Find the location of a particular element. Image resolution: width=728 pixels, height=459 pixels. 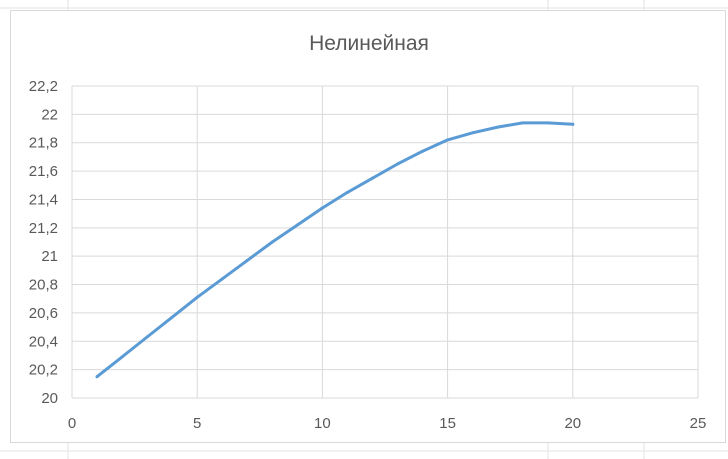

y-tick-label: 21,4 is located at coordinates (43, 199).